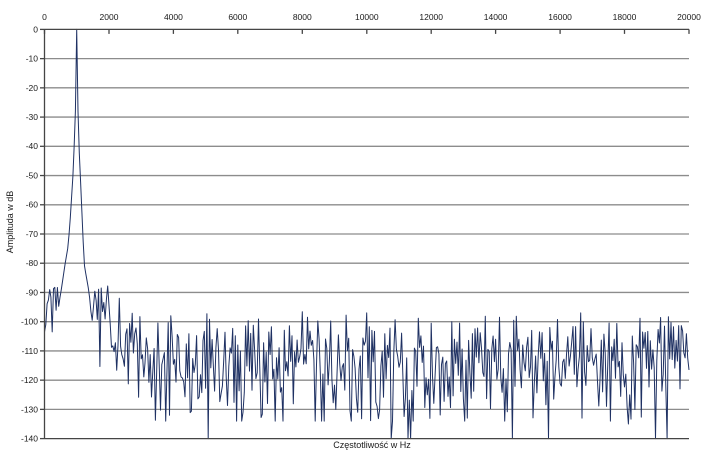  I want to click on svg-text: -70, so click(32, 234).